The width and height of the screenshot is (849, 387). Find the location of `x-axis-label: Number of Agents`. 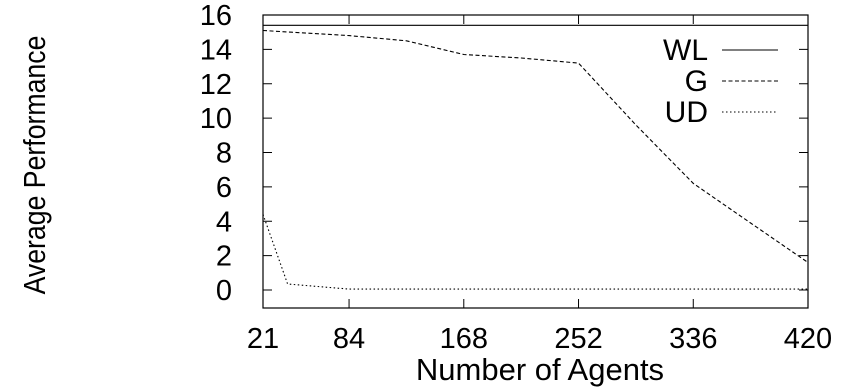

x-axis-label: Number of Agents is located at coordinates (540, 369).